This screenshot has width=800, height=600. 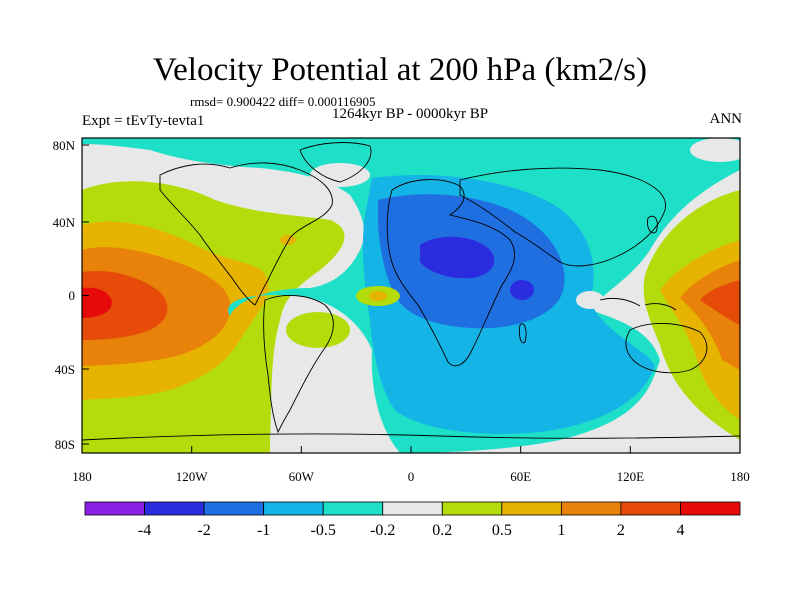 What do you see at coordinates (263, 530) in the screenshot?
I see `colorbar-label: -1` at bounding box center [263, 530].